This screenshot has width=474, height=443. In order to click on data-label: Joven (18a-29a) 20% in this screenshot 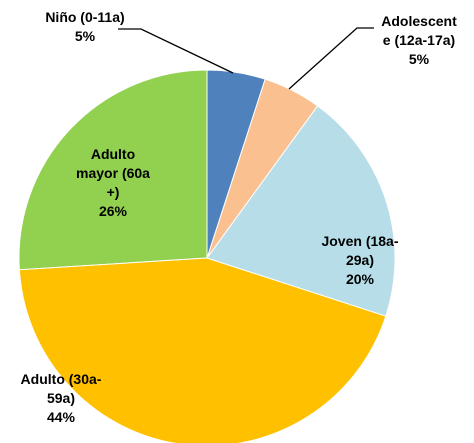, I will do `click(360, 260)`.